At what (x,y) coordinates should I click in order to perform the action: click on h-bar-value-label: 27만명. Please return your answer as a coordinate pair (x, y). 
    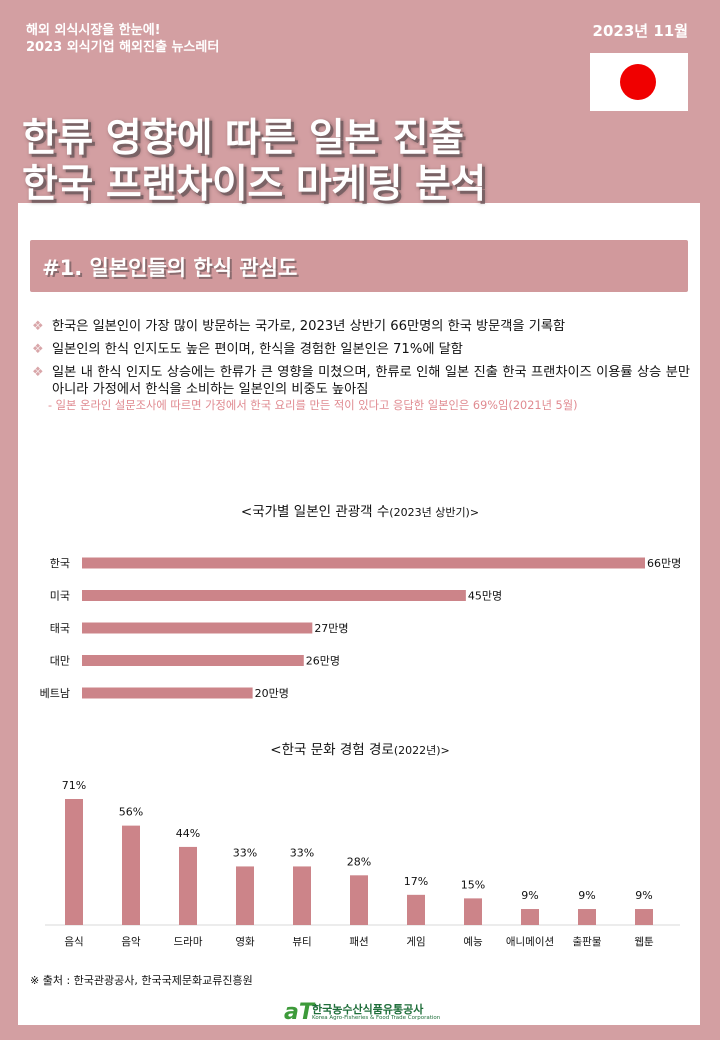
    Looking at the image, I should click on (331, 628).